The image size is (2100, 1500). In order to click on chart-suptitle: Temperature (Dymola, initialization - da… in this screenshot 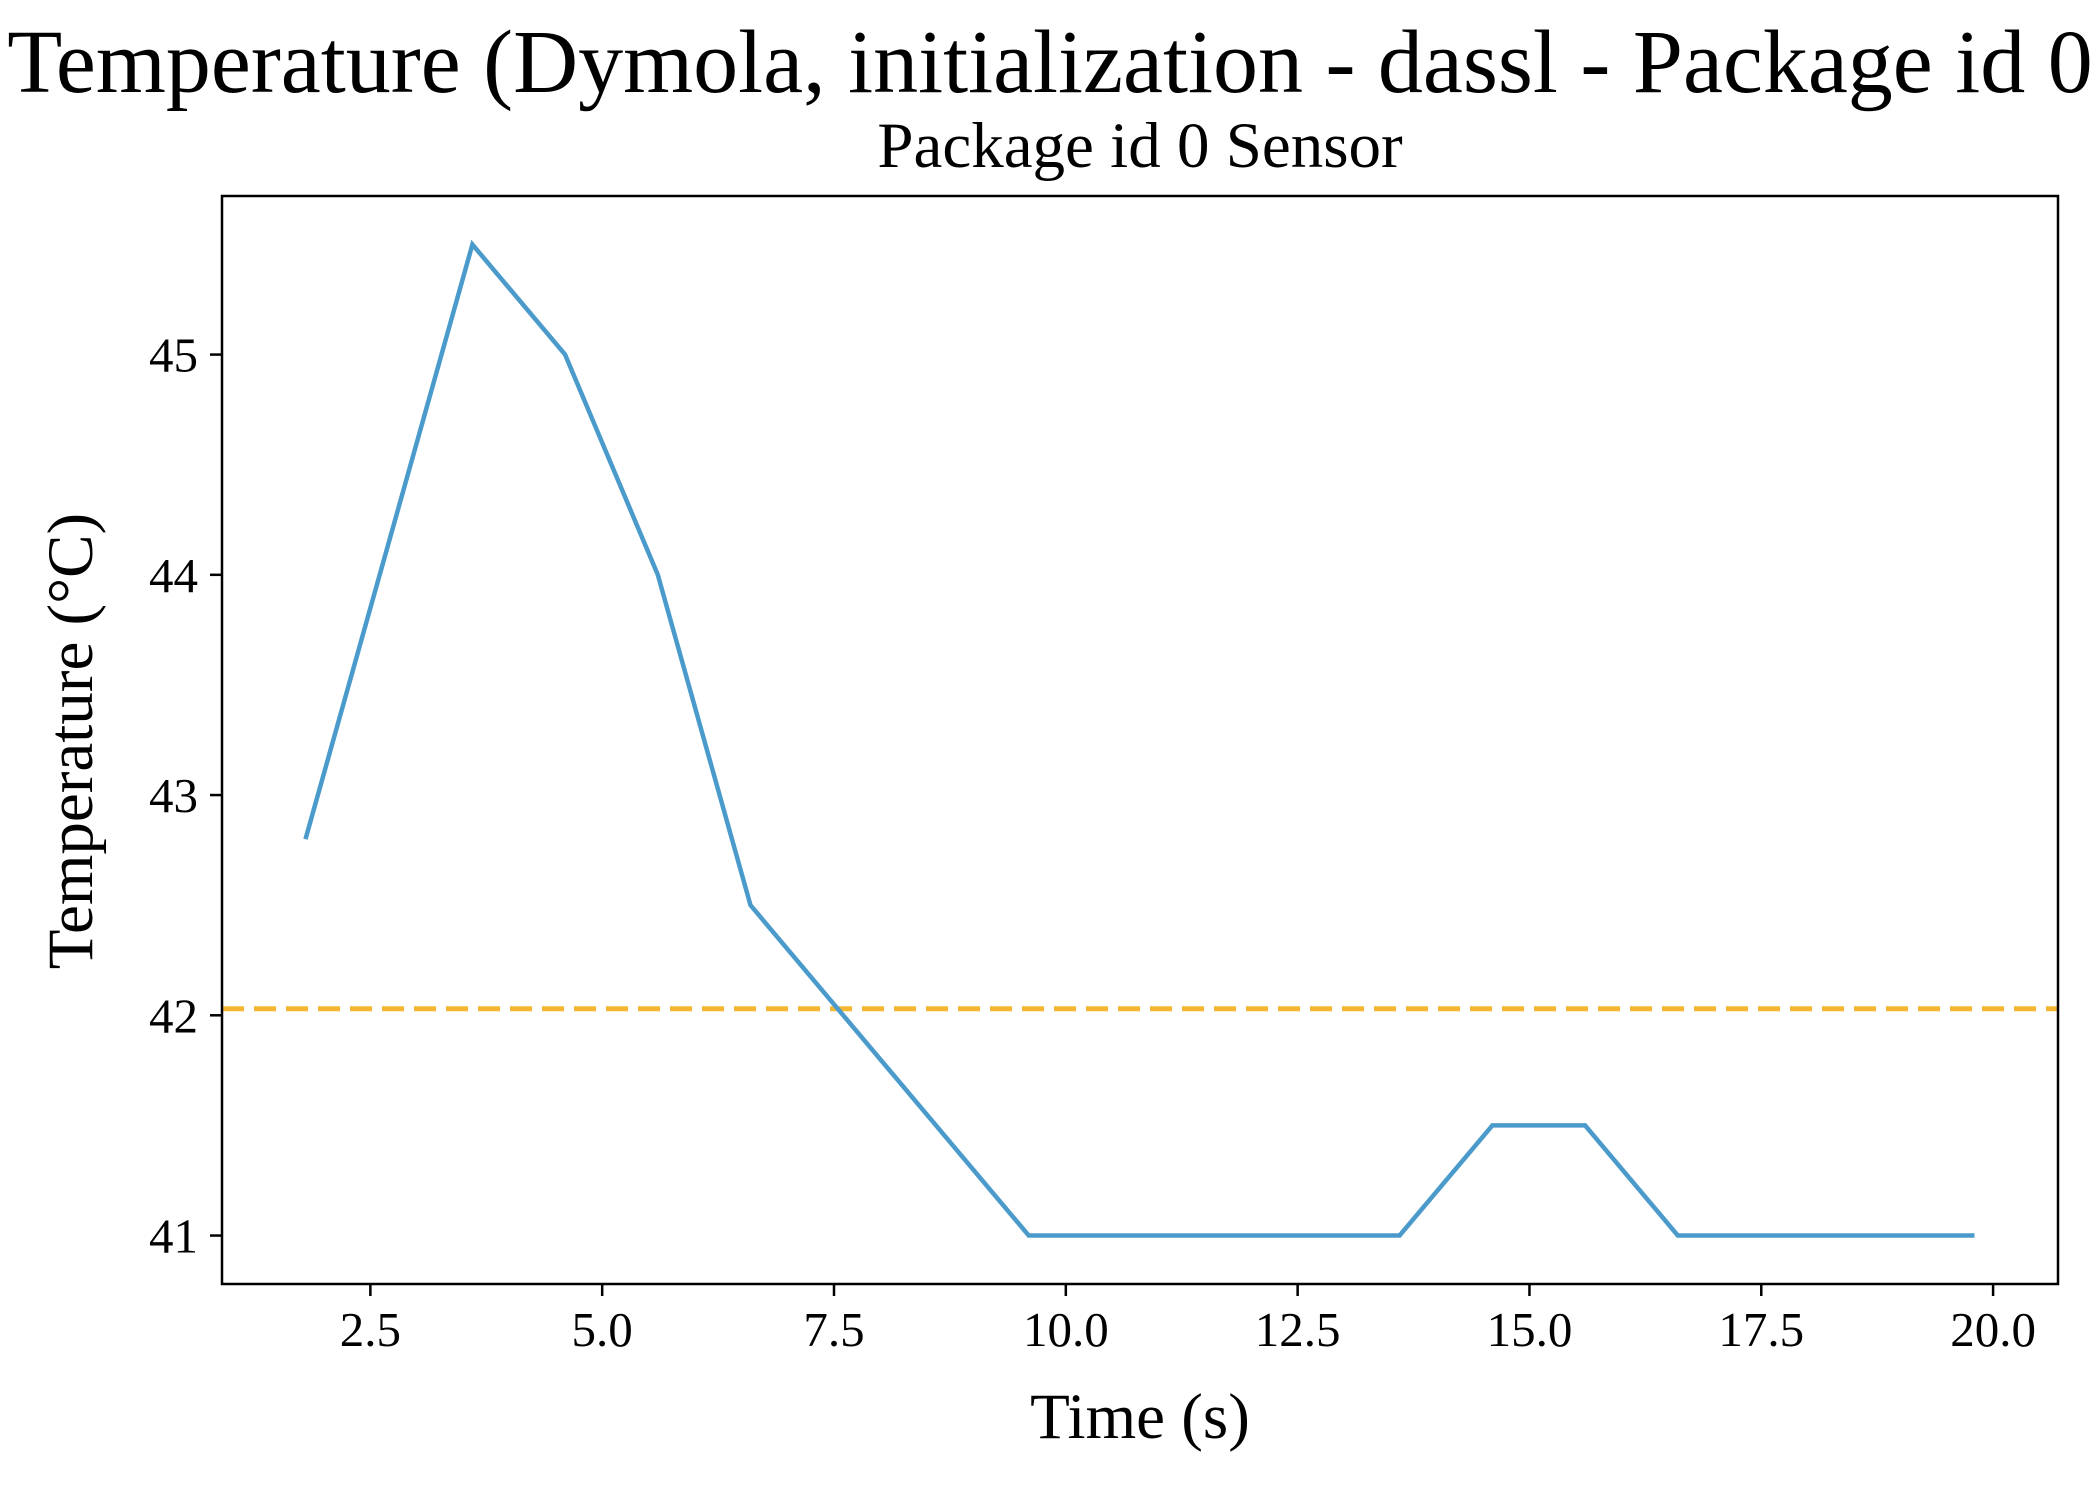, I will do `click(1050, 62)`.